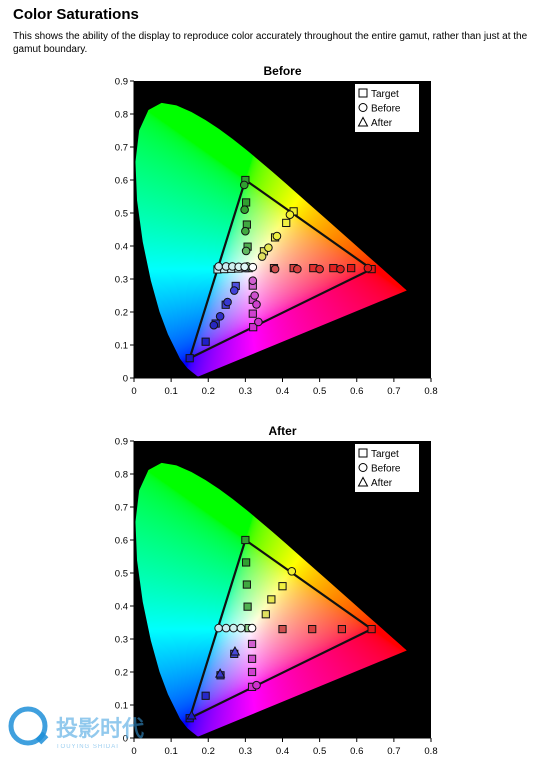 The image size is (547, 770). What do you see at coordinates (87, 747) in the screenshot?
I see `svg-text: TOUYING SHIDAI` at bounding box center [87, 747].